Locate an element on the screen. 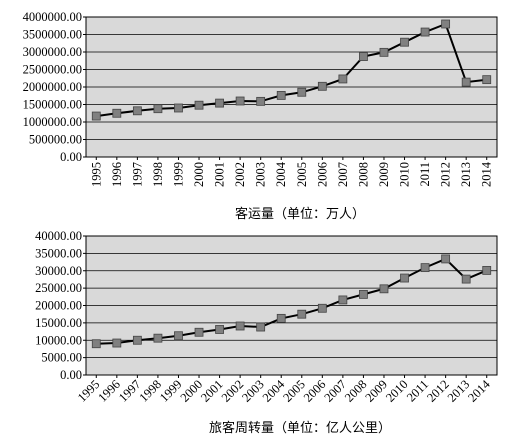  chart-1-y-tick-label: 1500000.00 is located at coordinates (52, 105).